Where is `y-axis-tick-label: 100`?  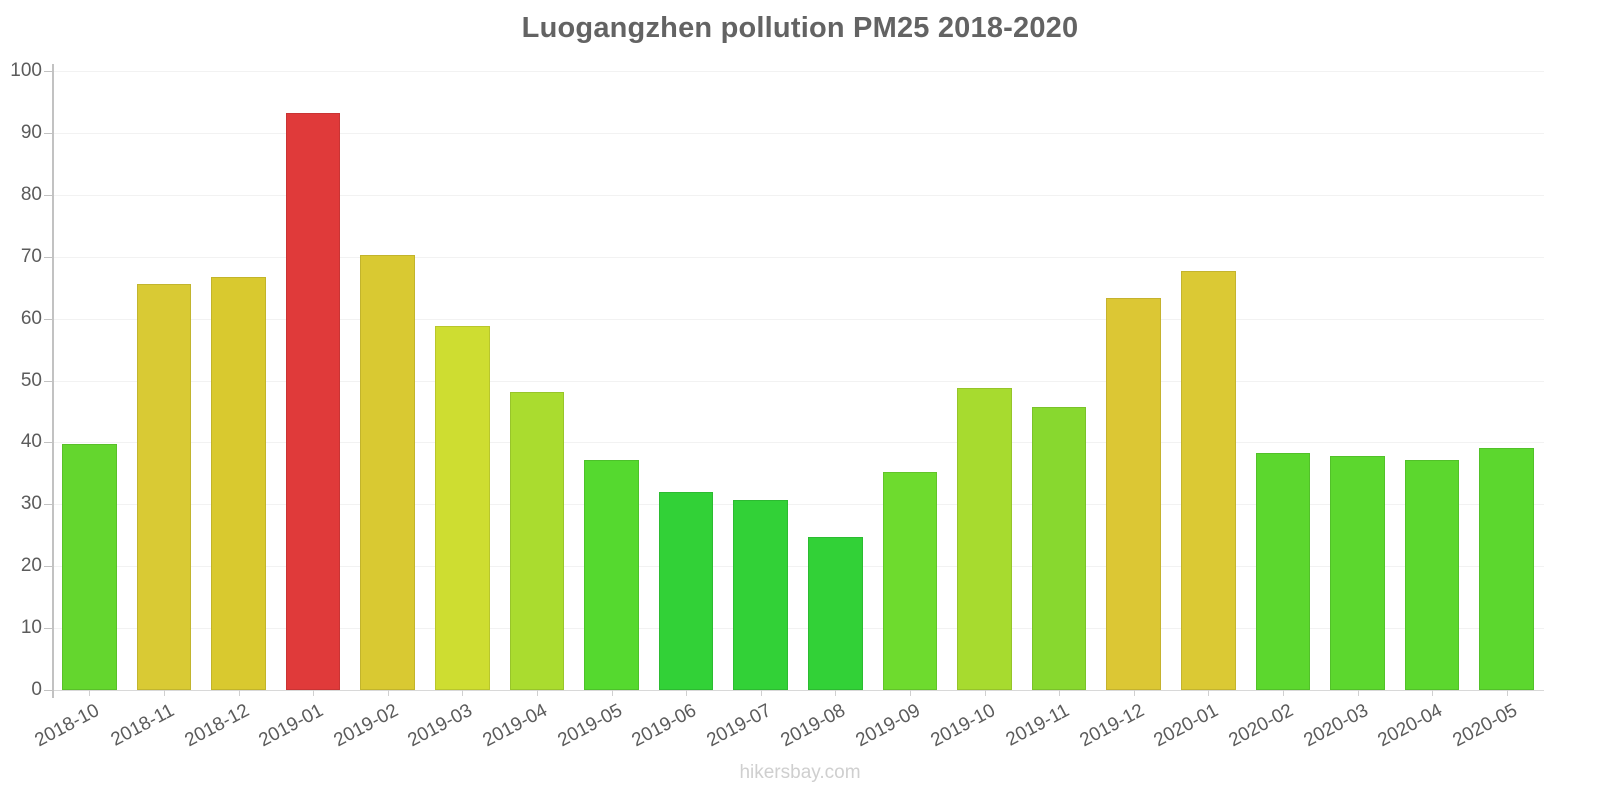
y-axis-tick-label: 100 is located at coordinates (26, 70).